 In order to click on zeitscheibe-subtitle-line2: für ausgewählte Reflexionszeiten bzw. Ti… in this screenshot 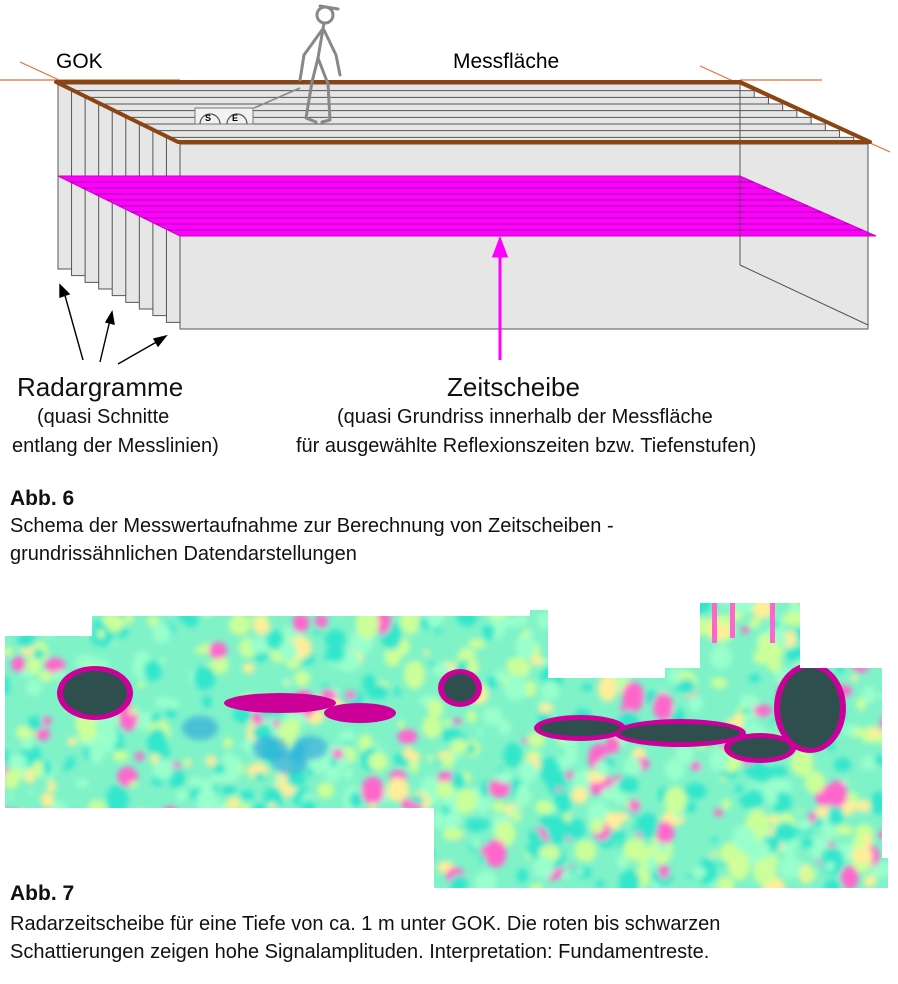, I will do `click(526, 446)`.